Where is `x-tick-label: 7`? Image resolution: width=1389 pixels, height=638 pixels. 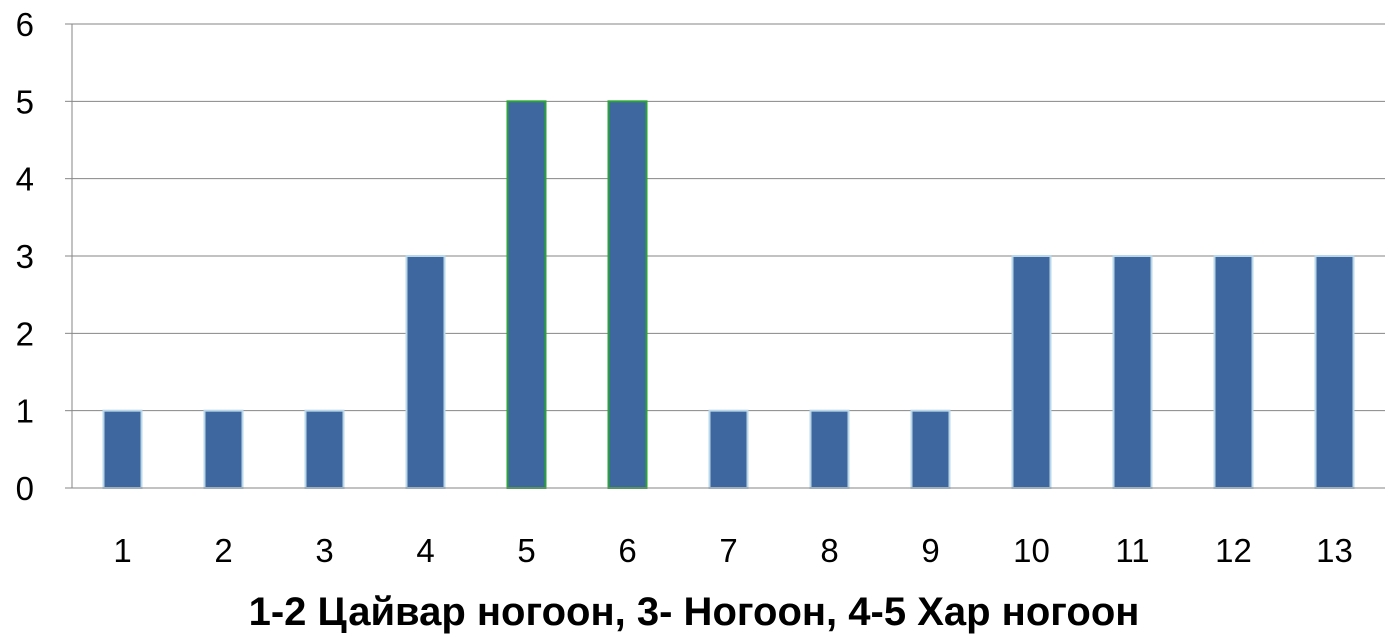
x-tick-label: 7 is located at coordinates (728, 550).